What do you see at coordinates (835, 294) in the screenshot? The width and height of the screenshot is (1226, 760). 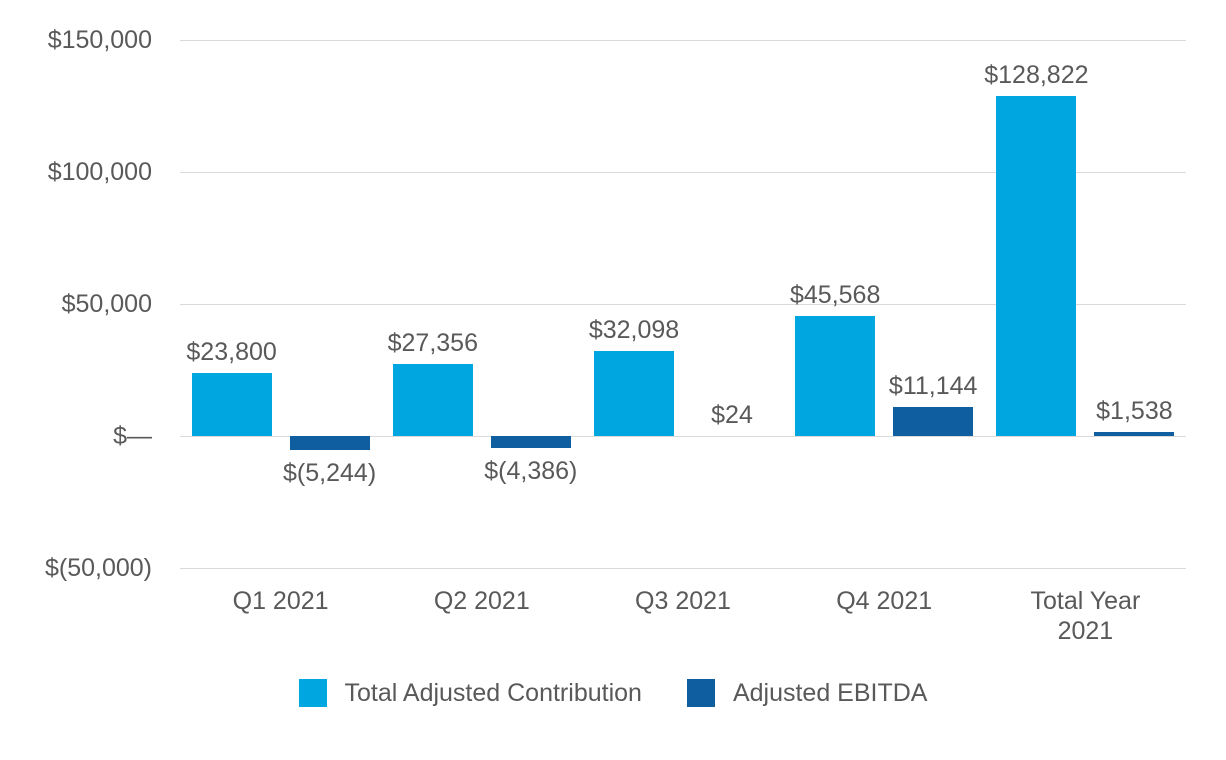 I see `data-label: $45,568` at bounding box center [835, 294].